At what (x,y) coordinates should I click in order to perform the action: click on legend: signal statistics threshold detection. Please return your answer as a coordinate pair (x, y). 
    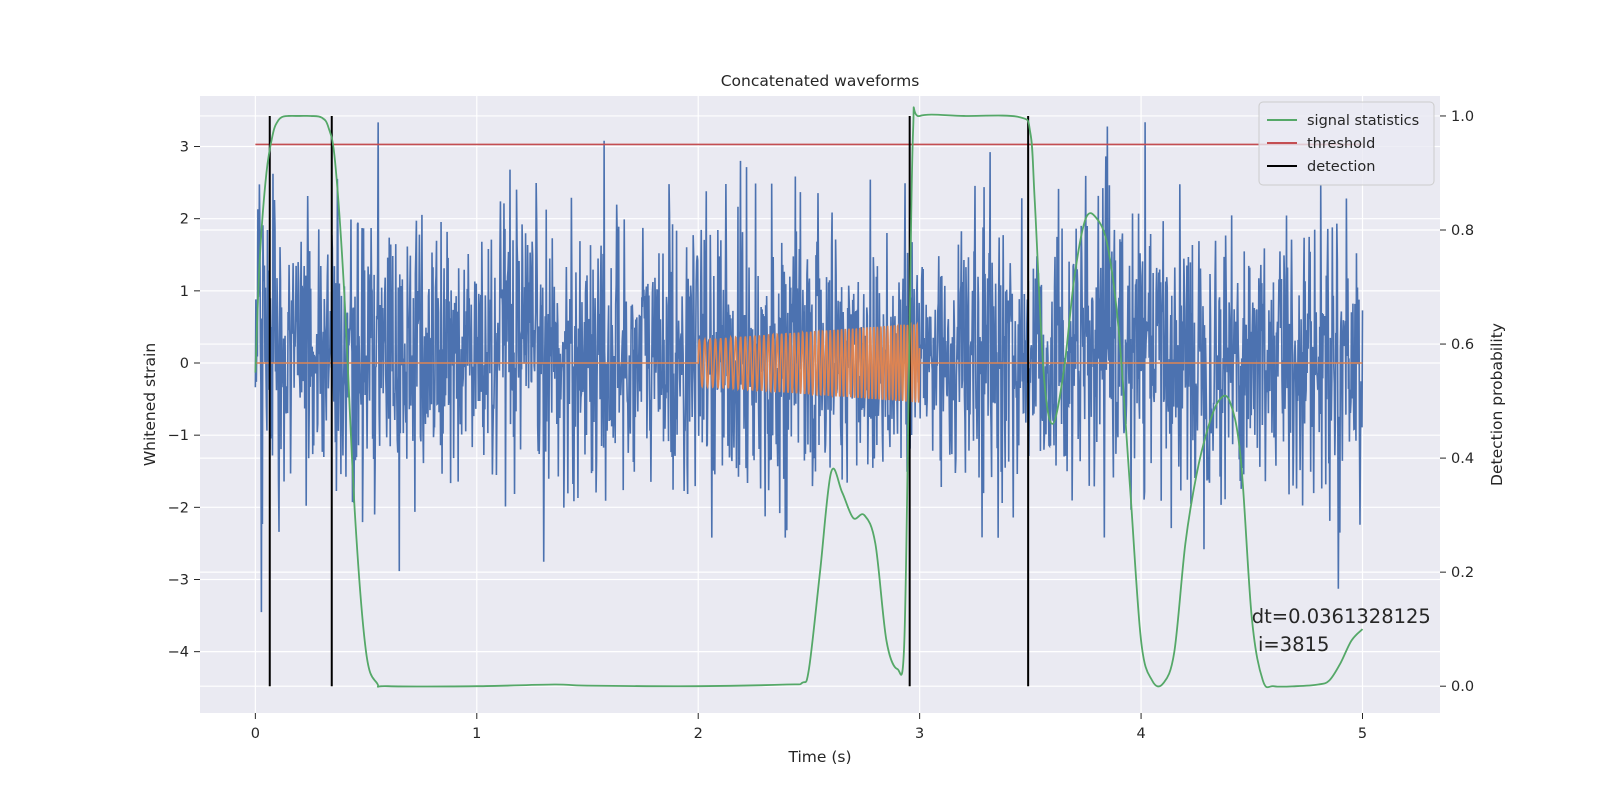
    Looking at the image, I should click on (1346, 143).